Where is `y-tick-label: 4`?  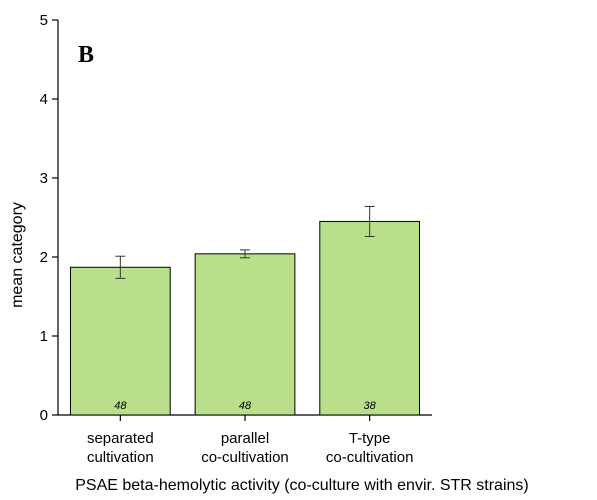 y-tick-label: 4 is located at coordinates (44, 99).